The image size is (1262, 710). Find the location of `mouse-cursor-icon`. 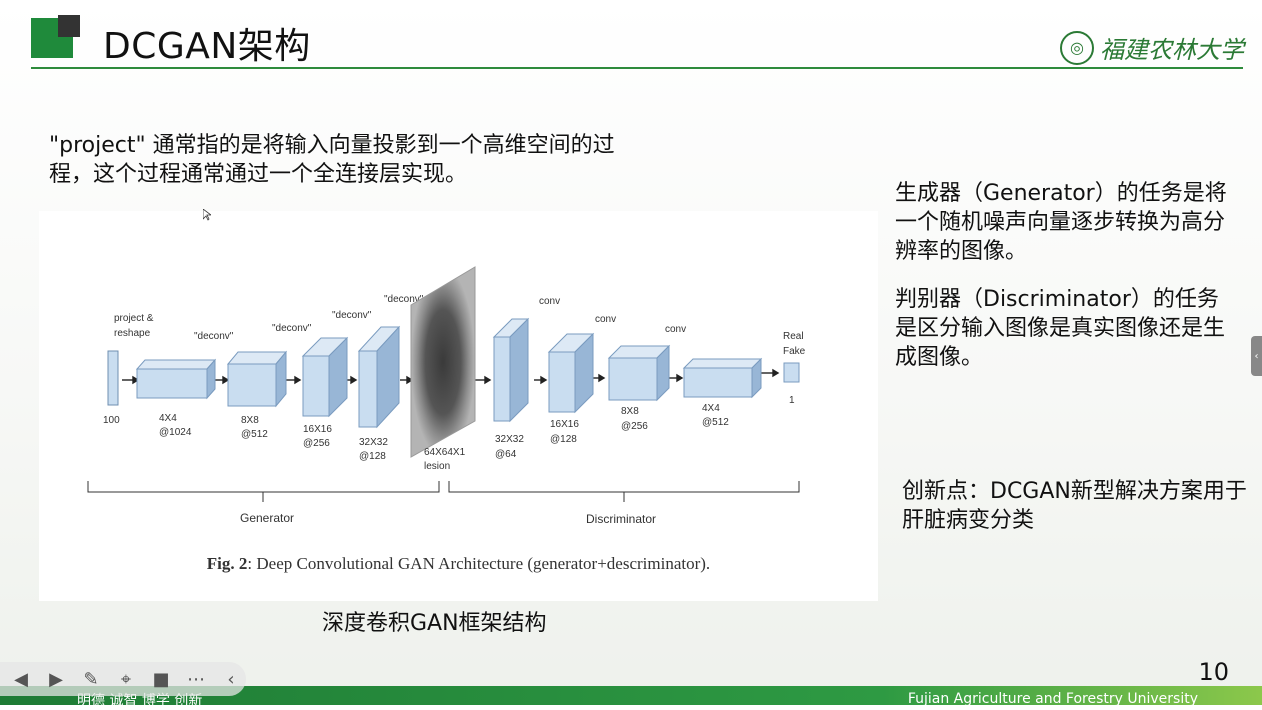

mouse-cursor-icon is located at coordinates (207, 215).